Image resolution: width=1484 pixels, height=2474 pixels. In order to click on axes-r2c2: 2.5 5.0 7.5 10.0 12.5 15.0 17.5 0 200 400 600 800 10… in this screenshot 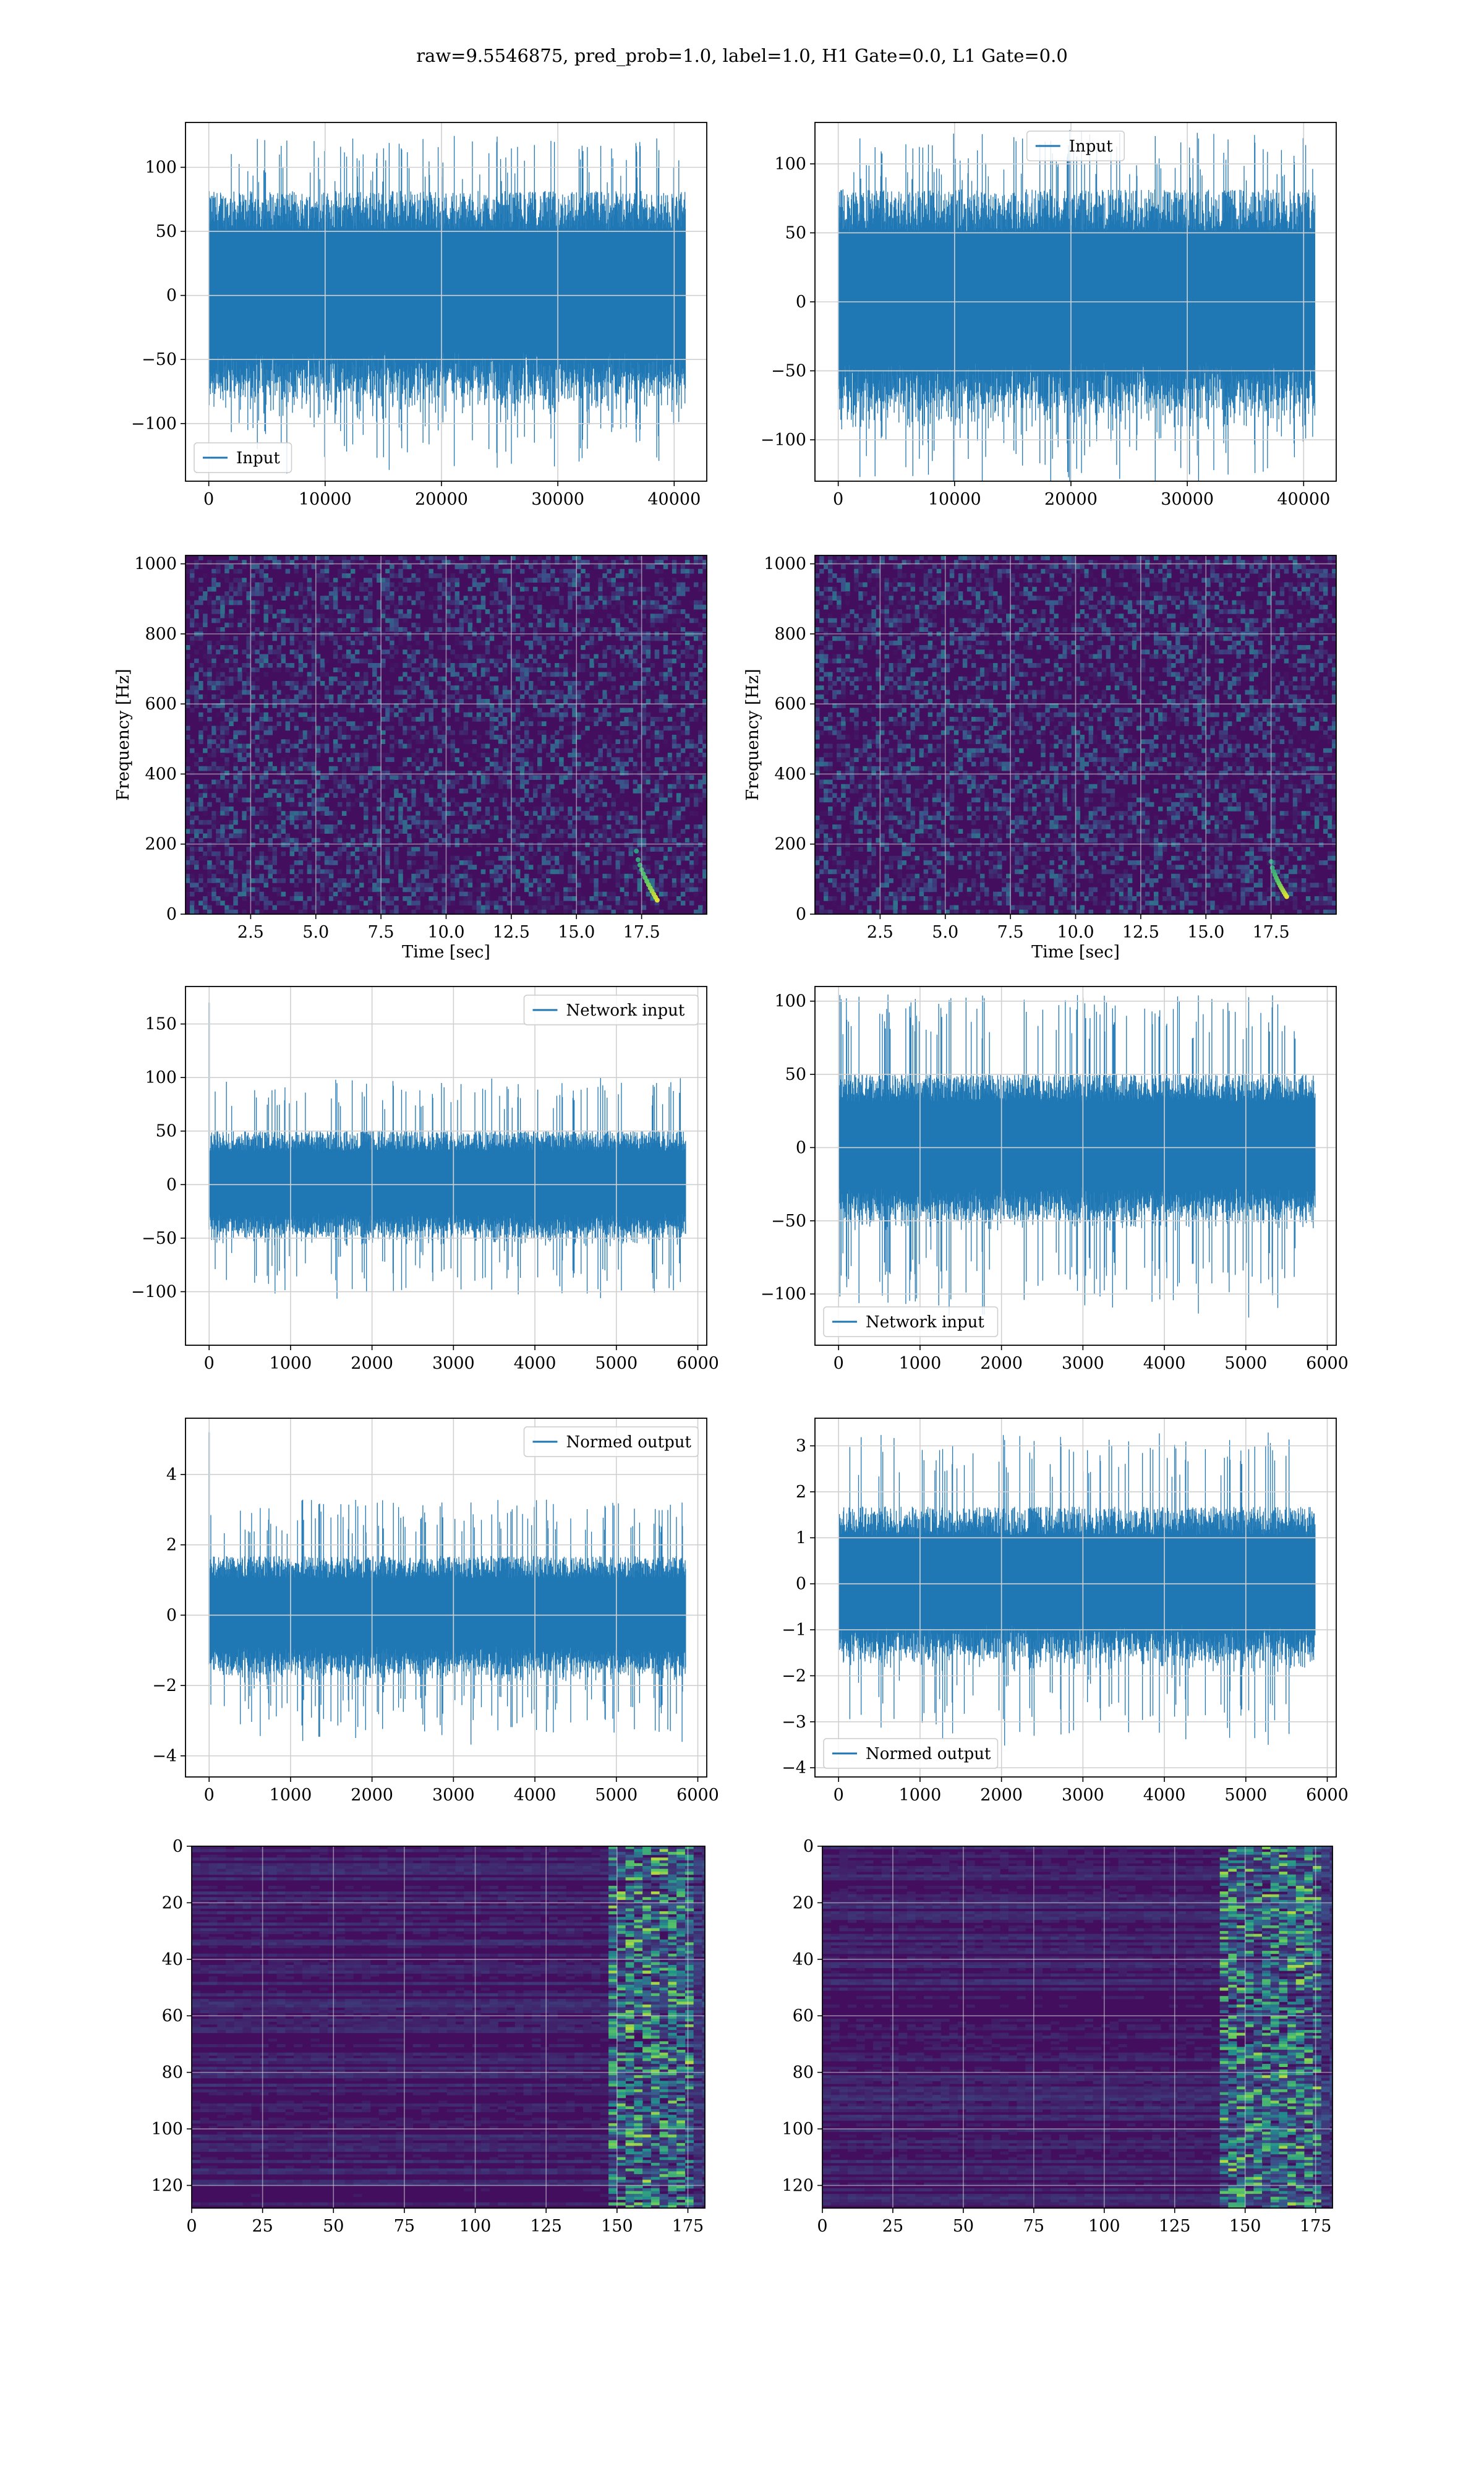, I will do `click(1040, 759)`.